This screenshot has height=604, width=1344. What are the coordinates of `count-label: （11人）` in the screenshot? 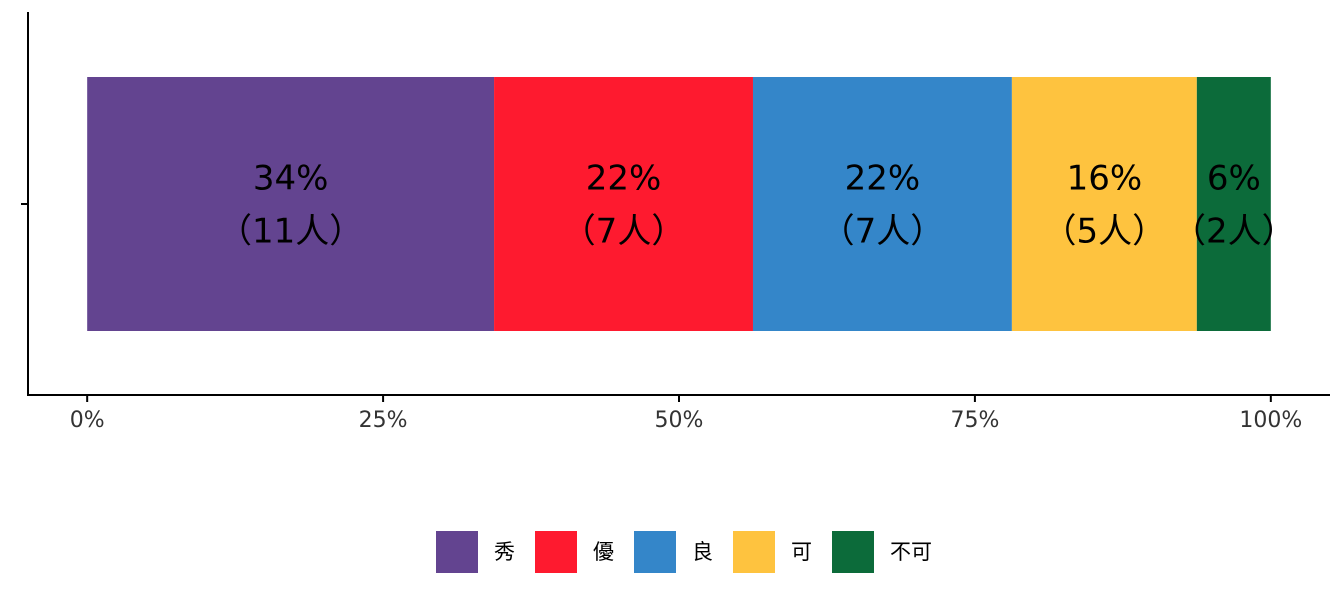 It's located at (290, 232).